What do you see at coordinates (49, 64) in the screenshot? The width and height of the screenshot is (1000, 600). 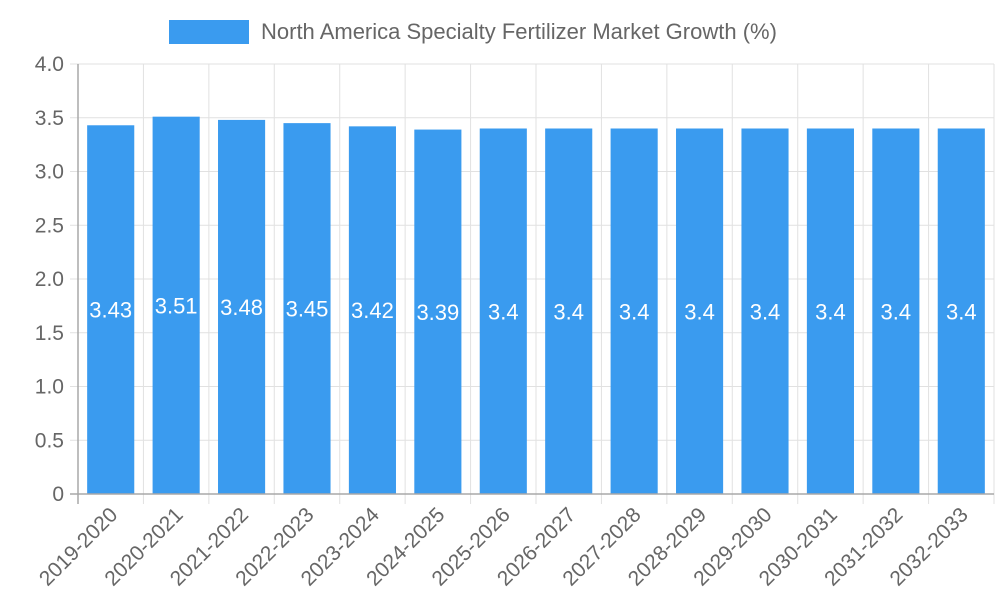 I see `y-tick-label: 4.0` at bounding box center [49, 64].